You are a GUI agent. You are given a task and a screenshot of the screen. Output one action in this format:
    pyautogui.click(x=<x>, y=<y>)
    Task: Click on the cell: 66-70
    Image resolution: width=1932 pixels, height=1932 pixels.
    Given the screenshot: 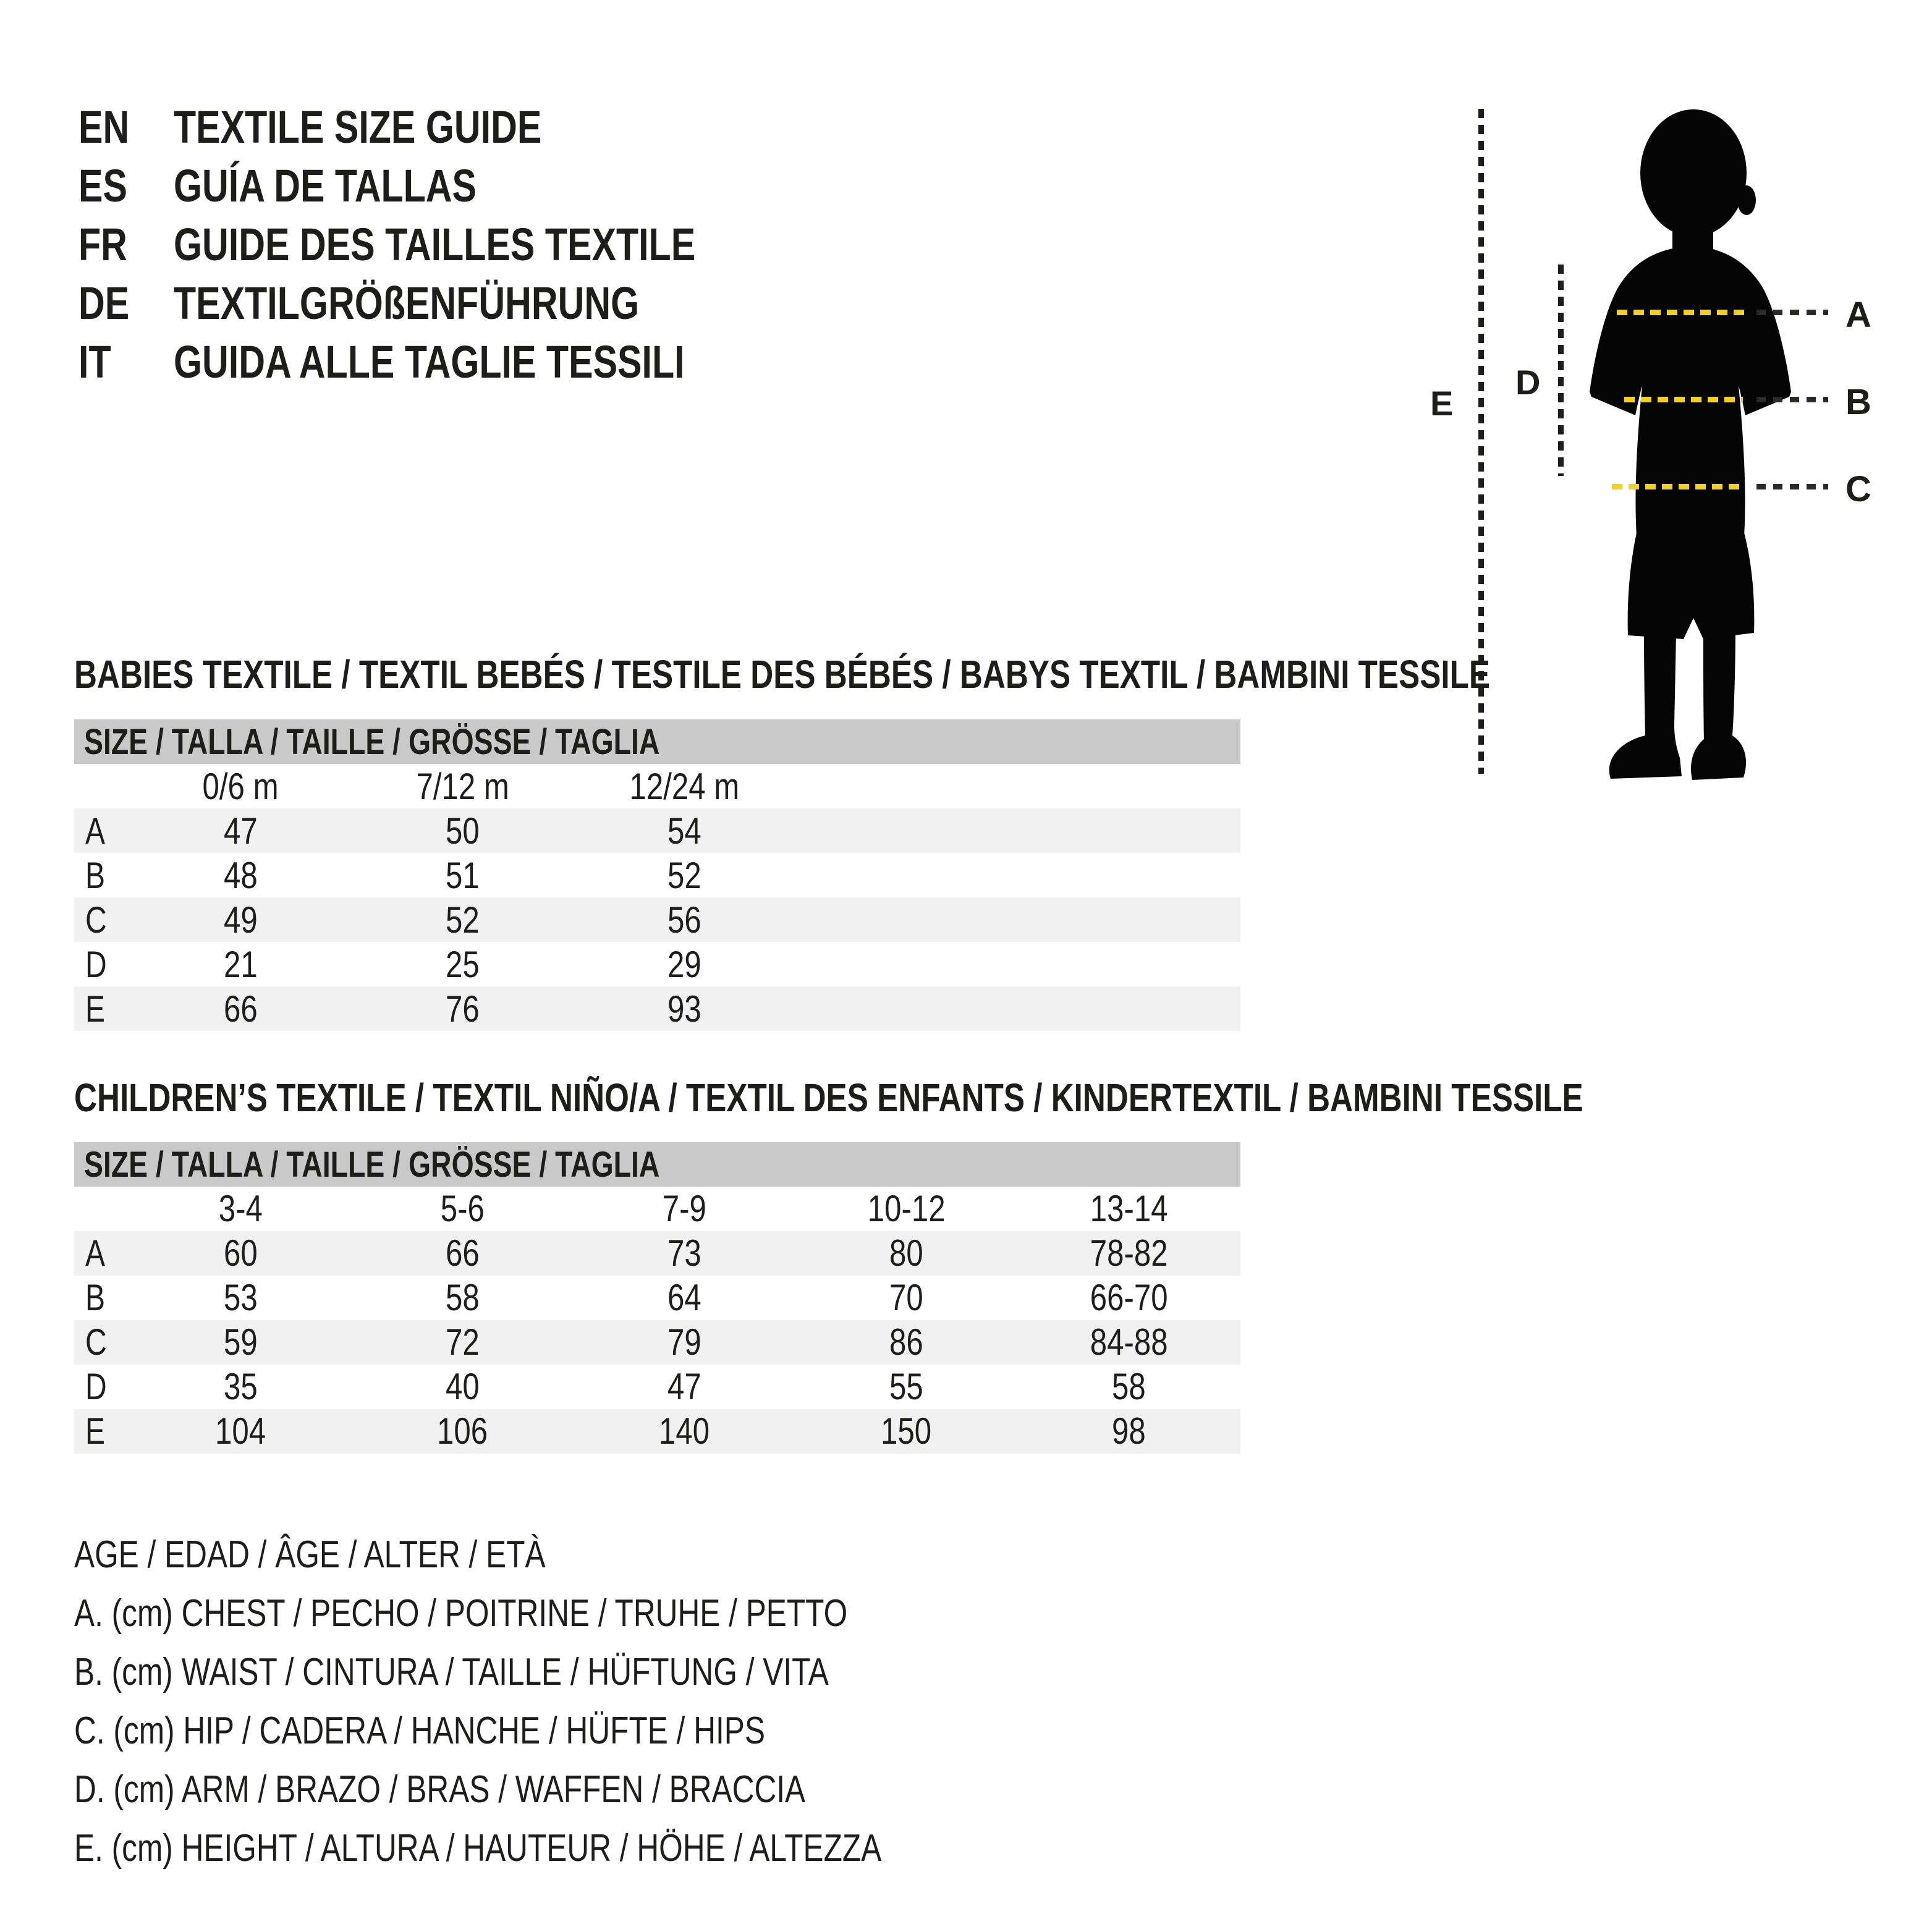 What is the action you would take?
    pyautogui.click(x=1129, y=1297)
    